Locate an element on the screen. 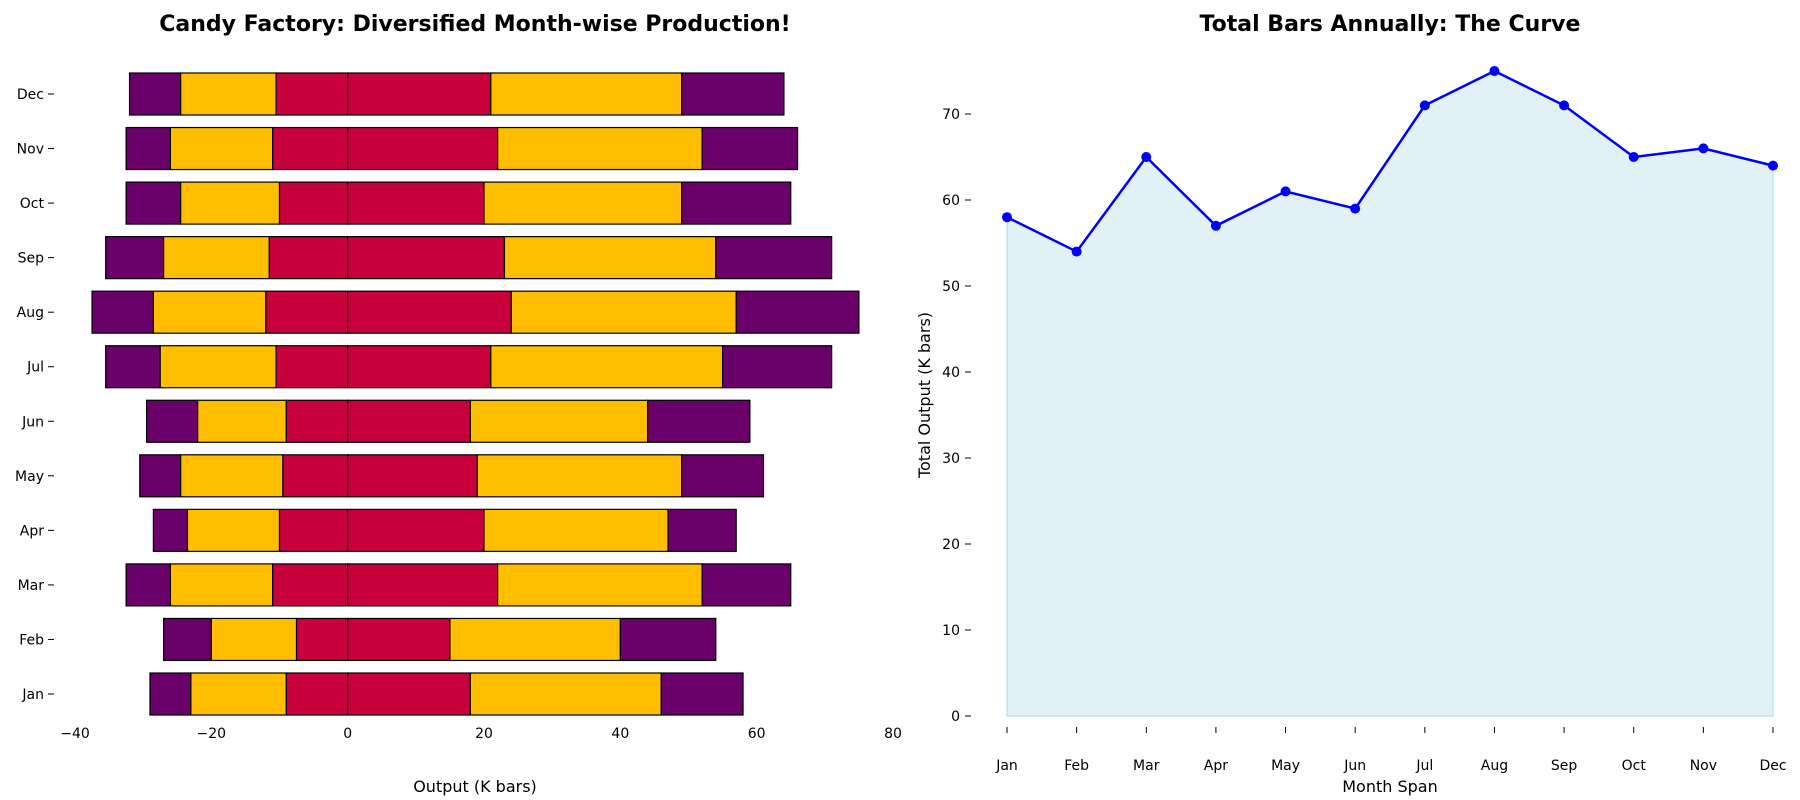 The height and width of the screenshot is (800, 1800). data-point-jun is located at coordinates (1355, 208).